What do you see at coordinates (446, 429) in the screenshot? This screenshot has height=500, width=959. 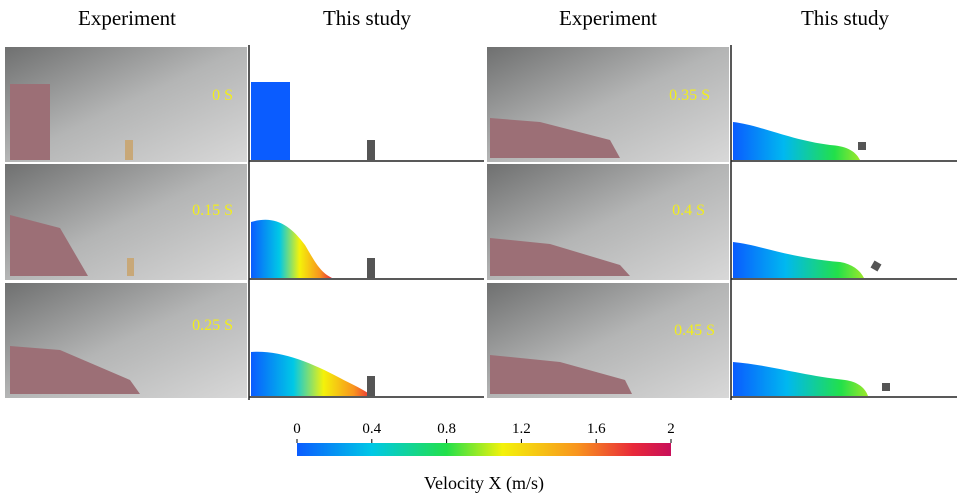 I see `tick-label: 0.8` at bounding box center [446, 429].